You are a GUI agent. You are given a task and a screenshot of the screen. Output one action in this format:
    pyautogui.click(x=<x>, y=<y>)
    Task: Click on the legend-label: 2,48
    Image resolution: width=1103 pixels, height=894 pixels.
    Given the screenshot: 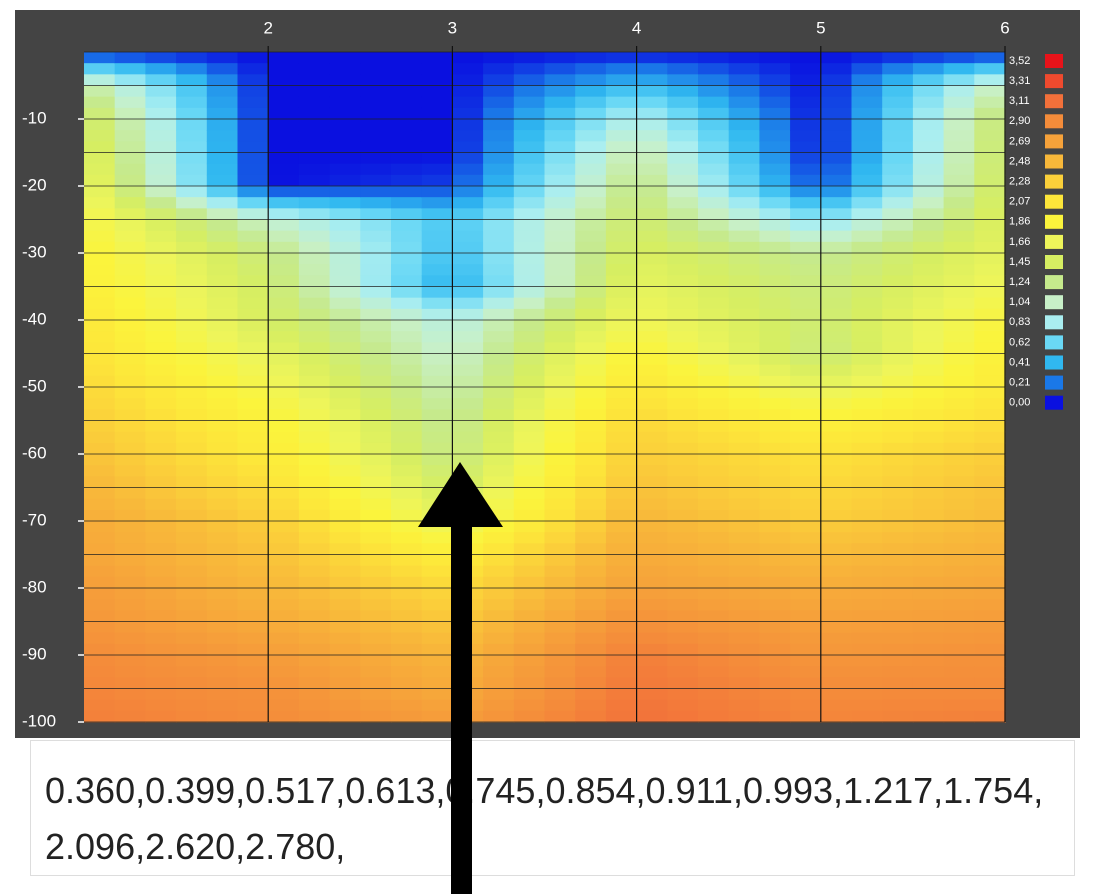 What is the action you would take?
    pyautogui.click(x=1019, y=161)
    